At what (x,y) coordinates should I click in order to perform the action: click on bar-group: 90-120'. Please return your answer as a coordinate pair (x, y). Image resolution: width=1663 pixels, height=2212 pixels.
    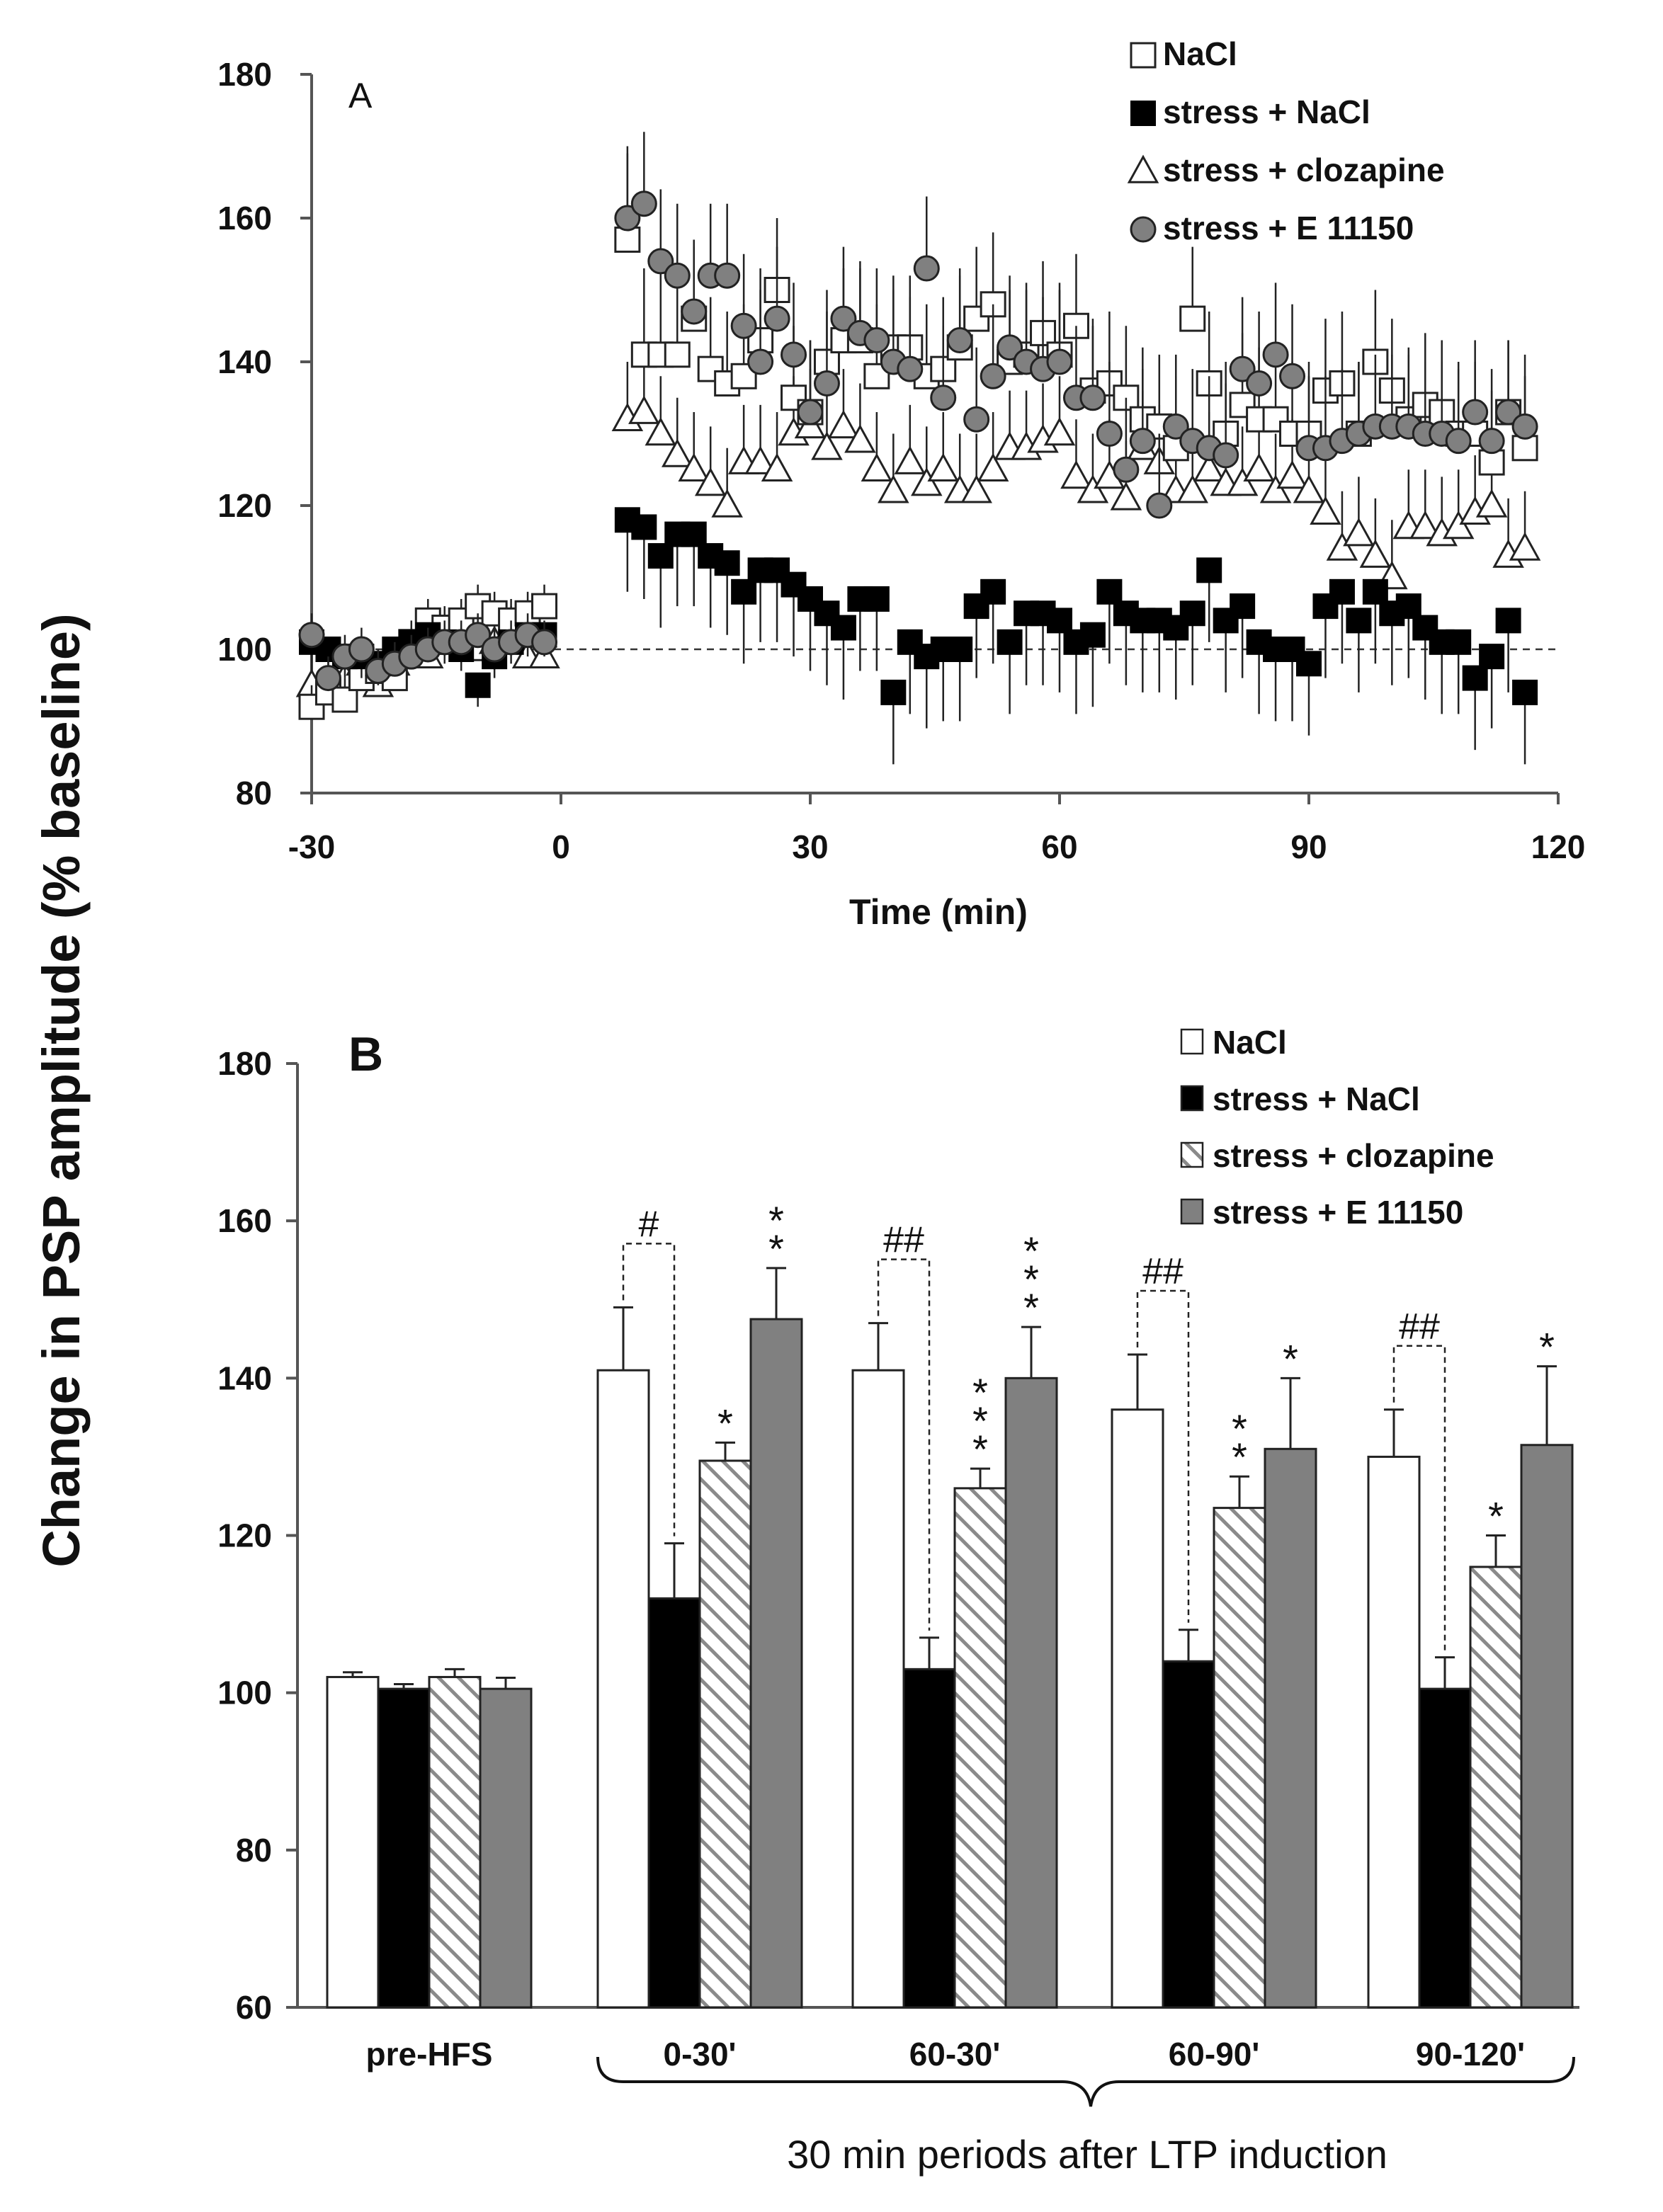
    Looking at the image, I should click on (1470, 1719).